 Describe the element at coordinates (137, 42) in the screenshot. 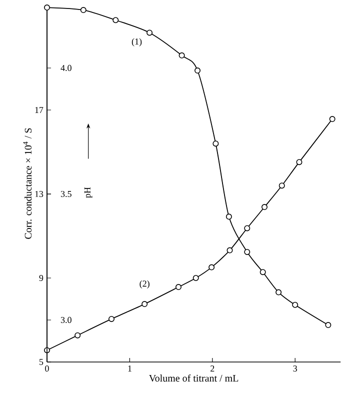

I see `series-label: (1)` at that location.